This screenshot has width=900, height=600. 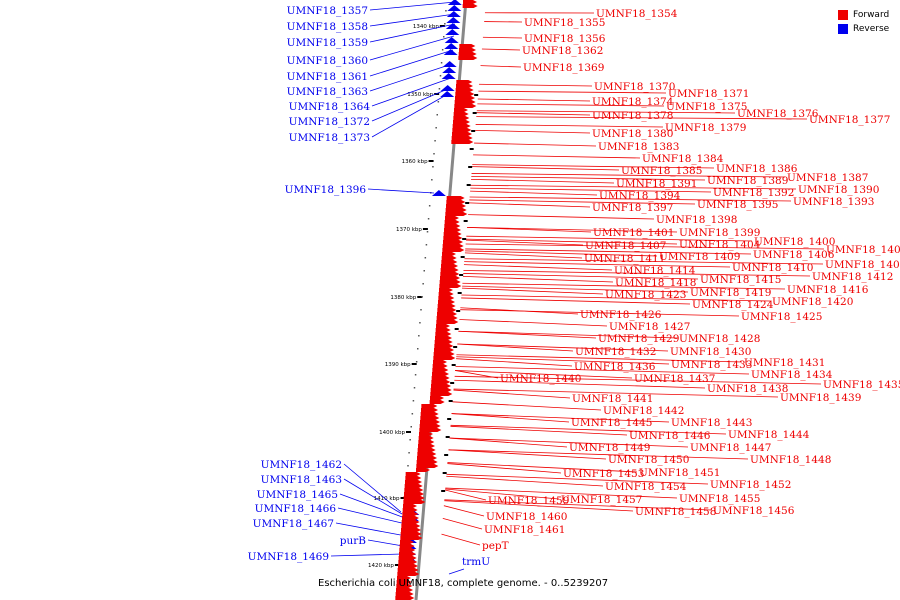 What do you see at coordinates (778, 114) in the screenshot?
I see `gene-label-umnf18-1376: UMNF18_1376` at bounding box center [778, 114].